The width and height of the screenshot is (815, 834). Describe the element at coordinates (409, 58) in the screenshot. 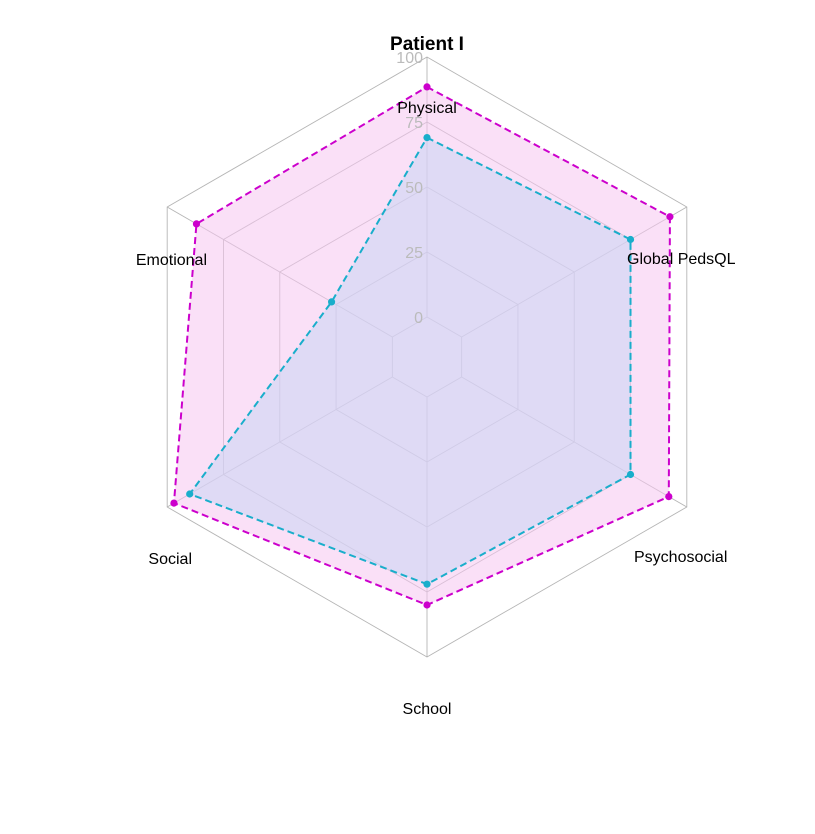

I see `tick-label-4: 100` at that location.